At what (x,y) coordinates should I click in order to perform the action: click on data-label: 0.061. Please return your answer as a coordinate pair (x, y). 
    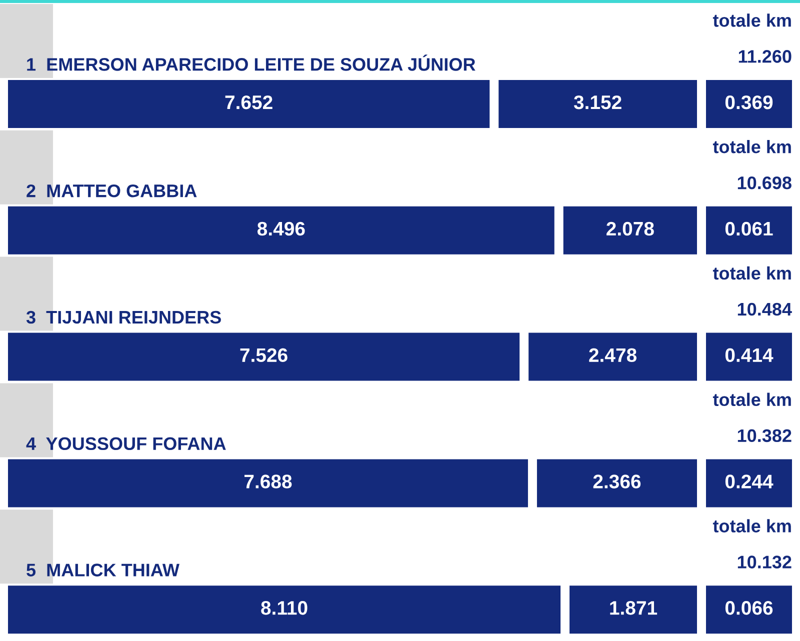
    Looking at the image, I should click on (749, 229).